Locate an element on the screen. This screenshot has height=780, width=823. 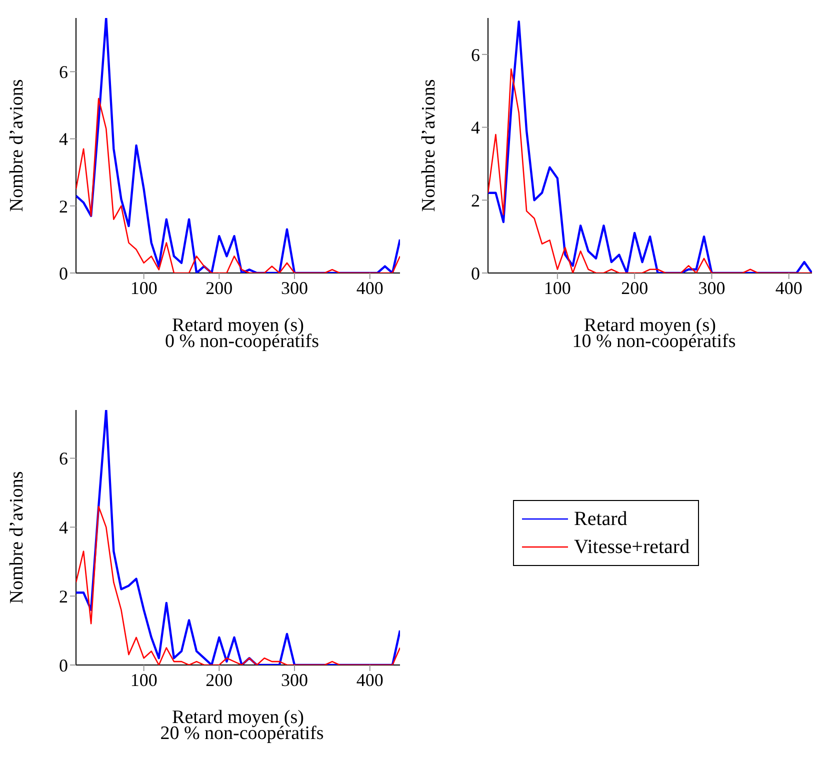
legend-label: Retard is located at coordinates (601, 519).